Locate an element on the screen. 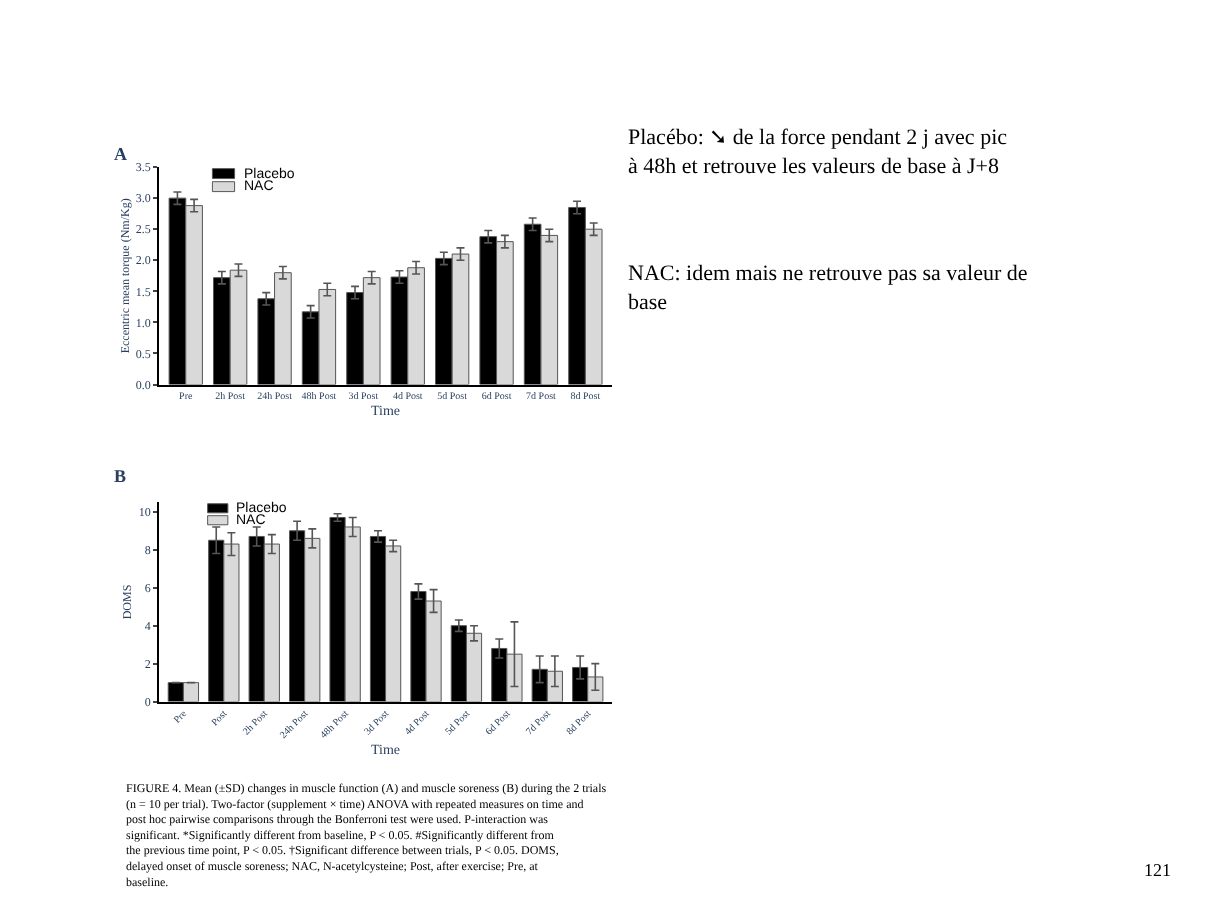  text: 121 is located at coordinates (1157, 870).